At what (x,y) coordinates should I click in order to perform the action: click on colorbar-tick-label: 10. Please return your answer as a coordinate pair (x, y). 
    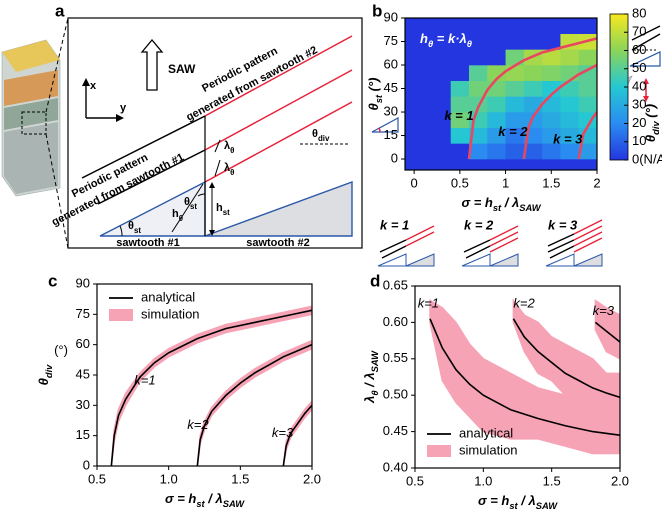
    Looking at the image, I should click on (639, 140).